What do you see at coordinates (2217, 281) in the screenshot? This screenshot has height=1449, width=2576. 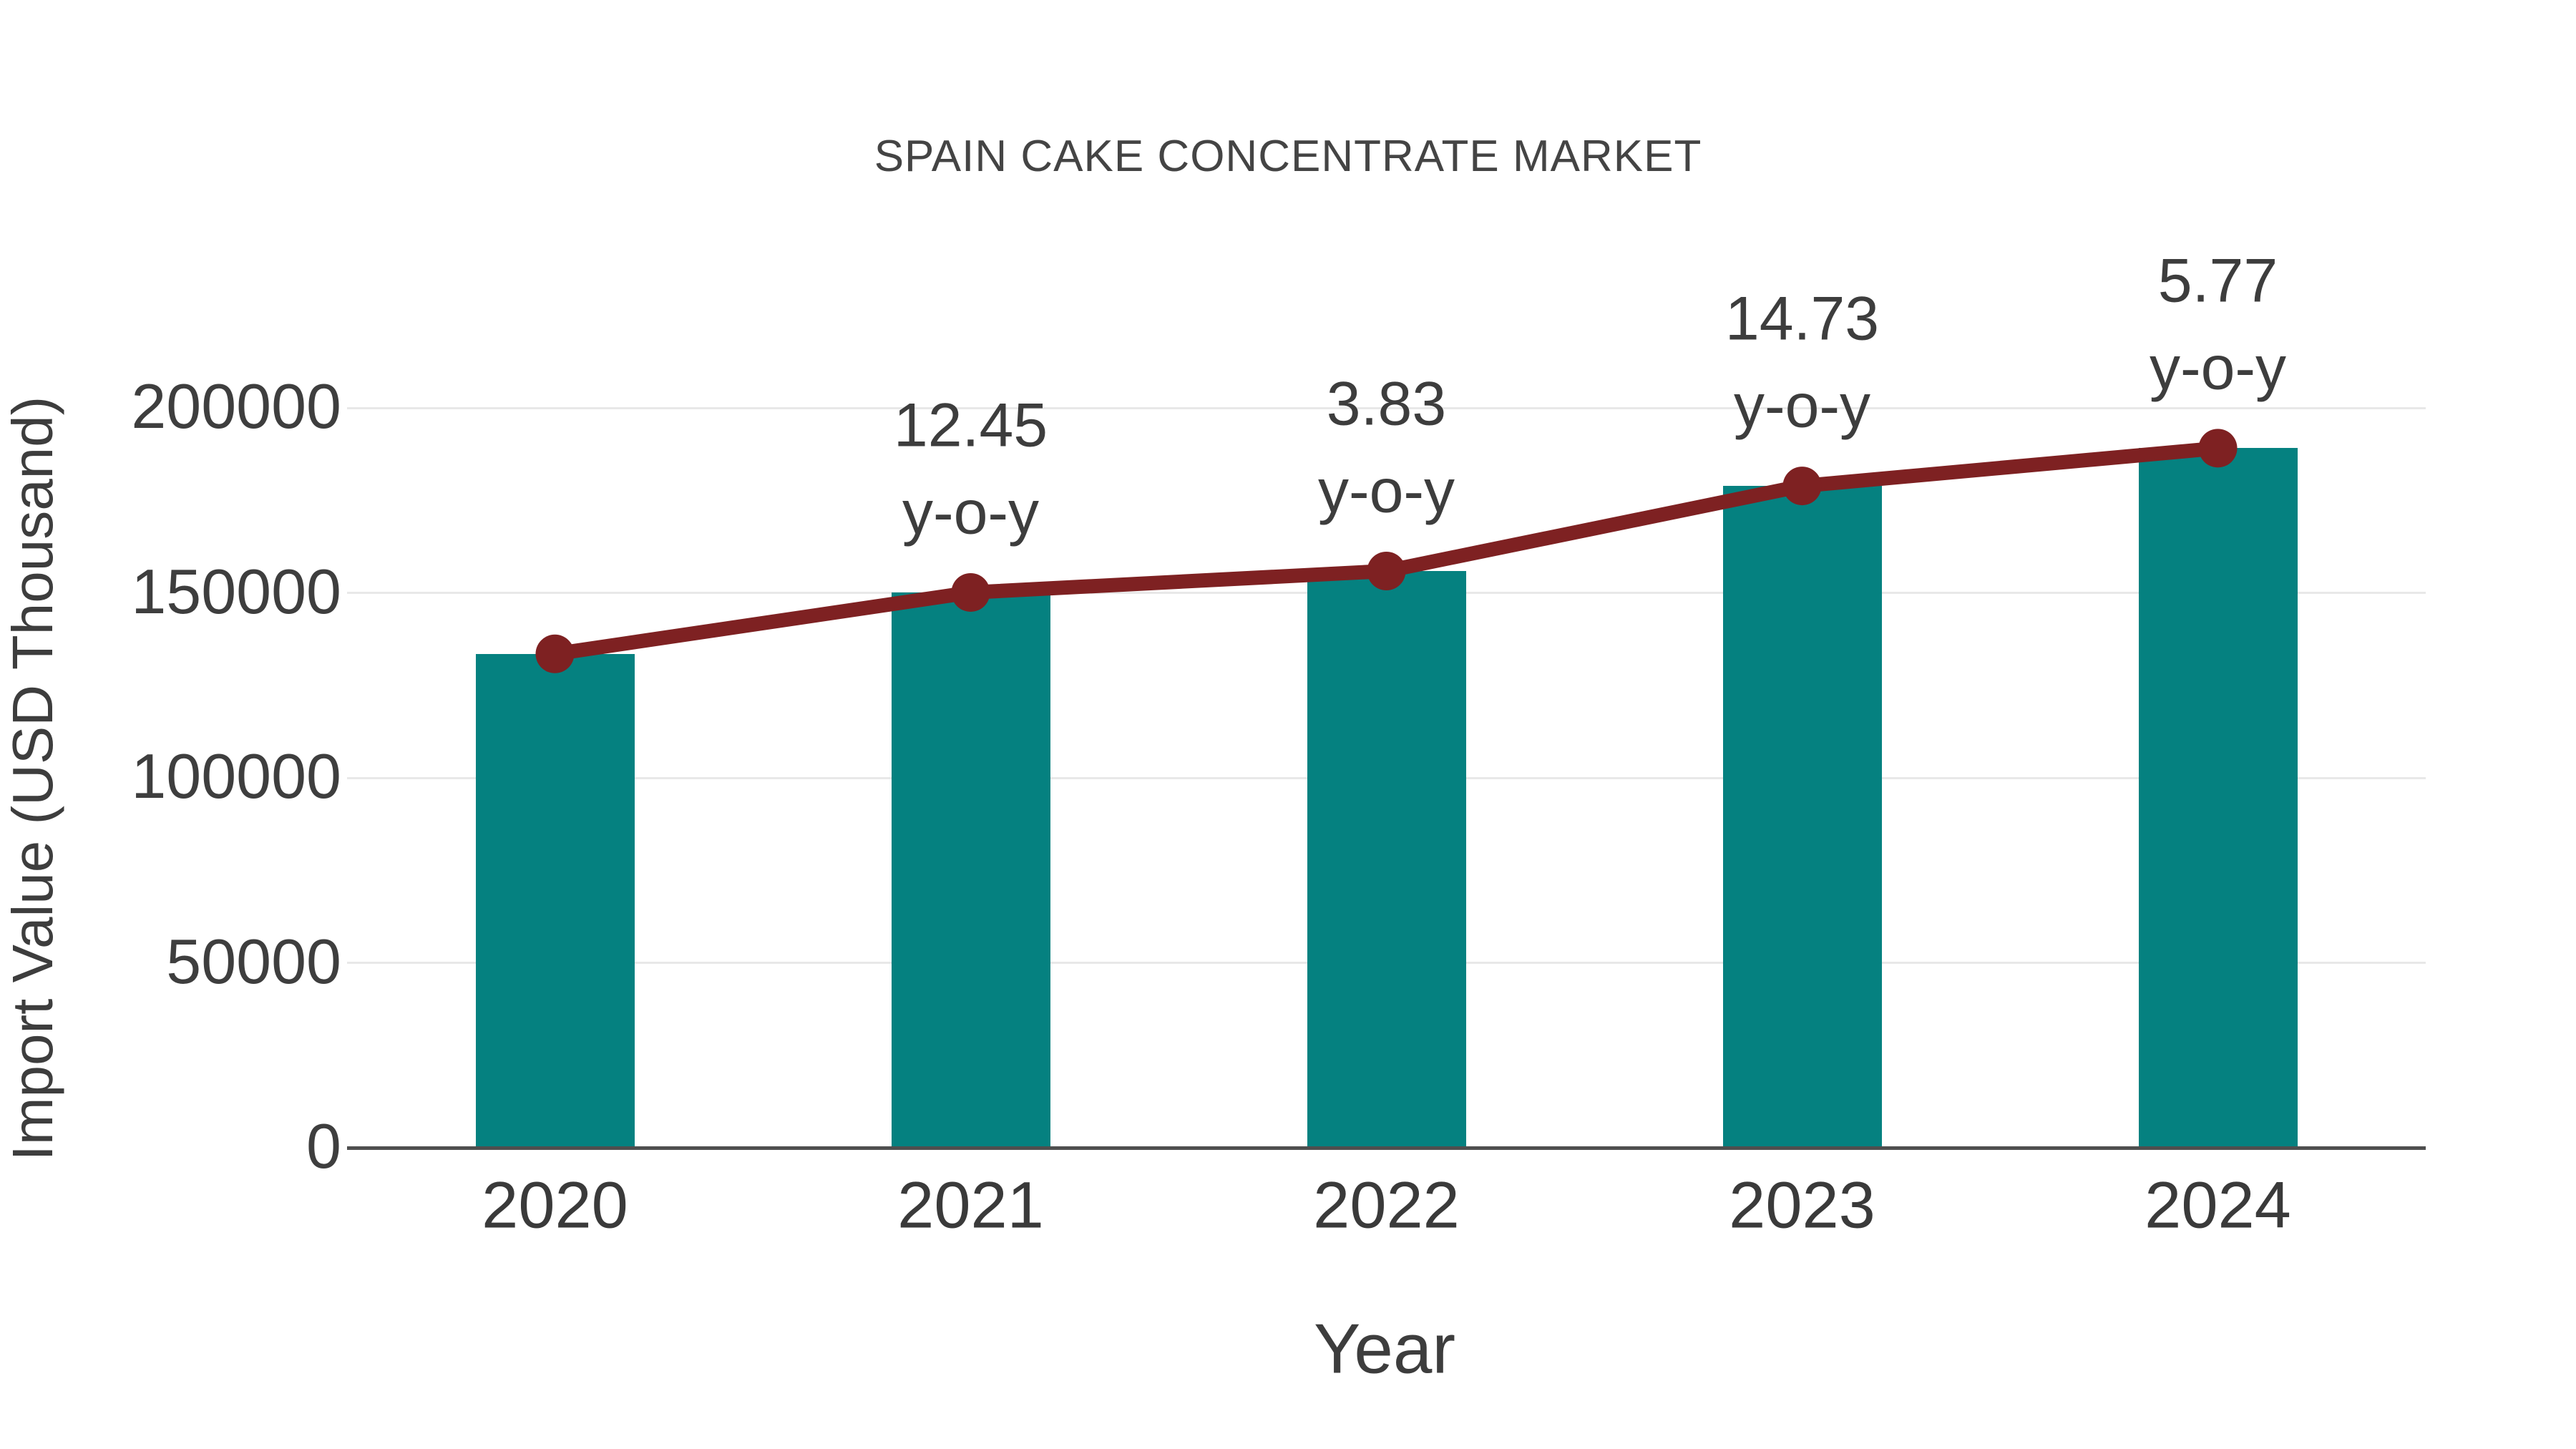 I see `annotation-value-2024: 5.77` at bounding box center [2217, 281].